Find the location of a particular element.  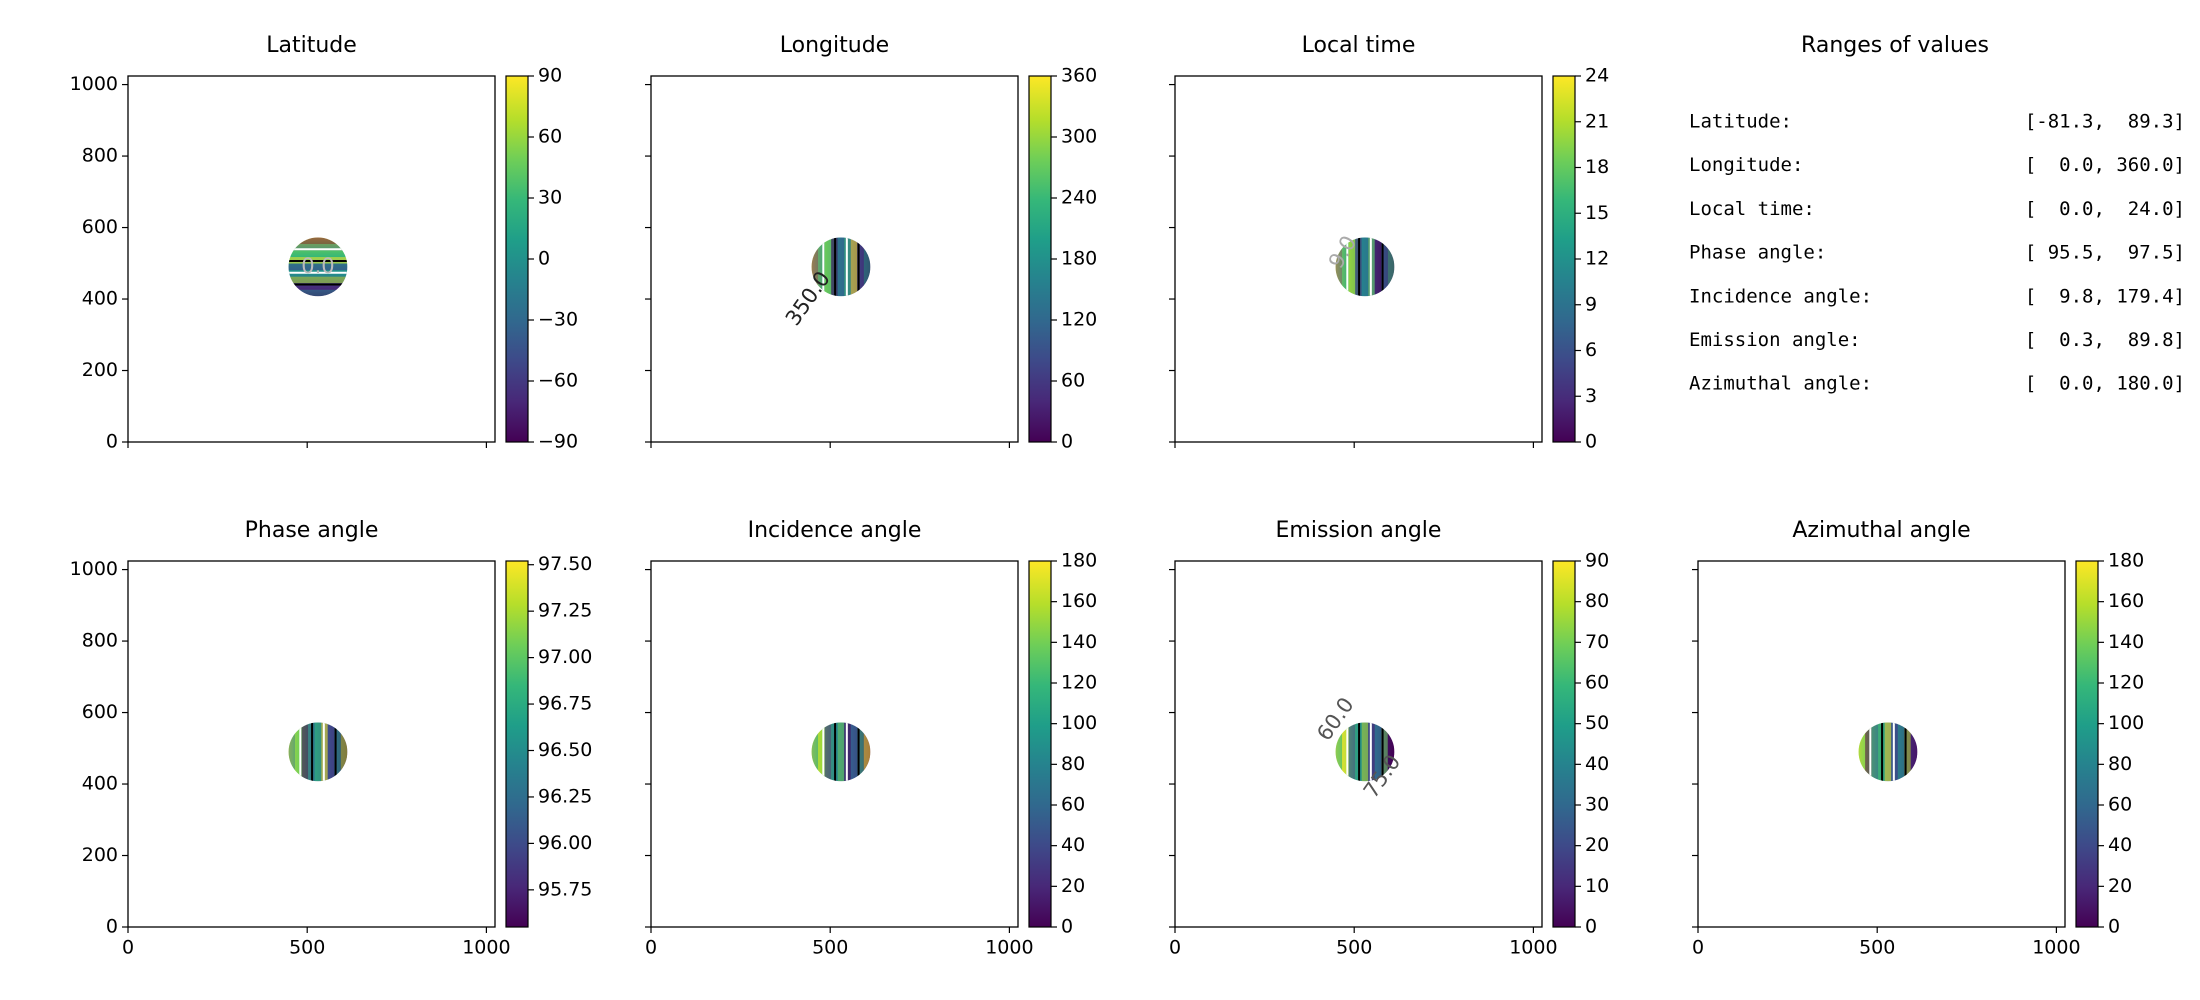

panel-title: Azimuthal angle is located at coordinates (1881, 530).